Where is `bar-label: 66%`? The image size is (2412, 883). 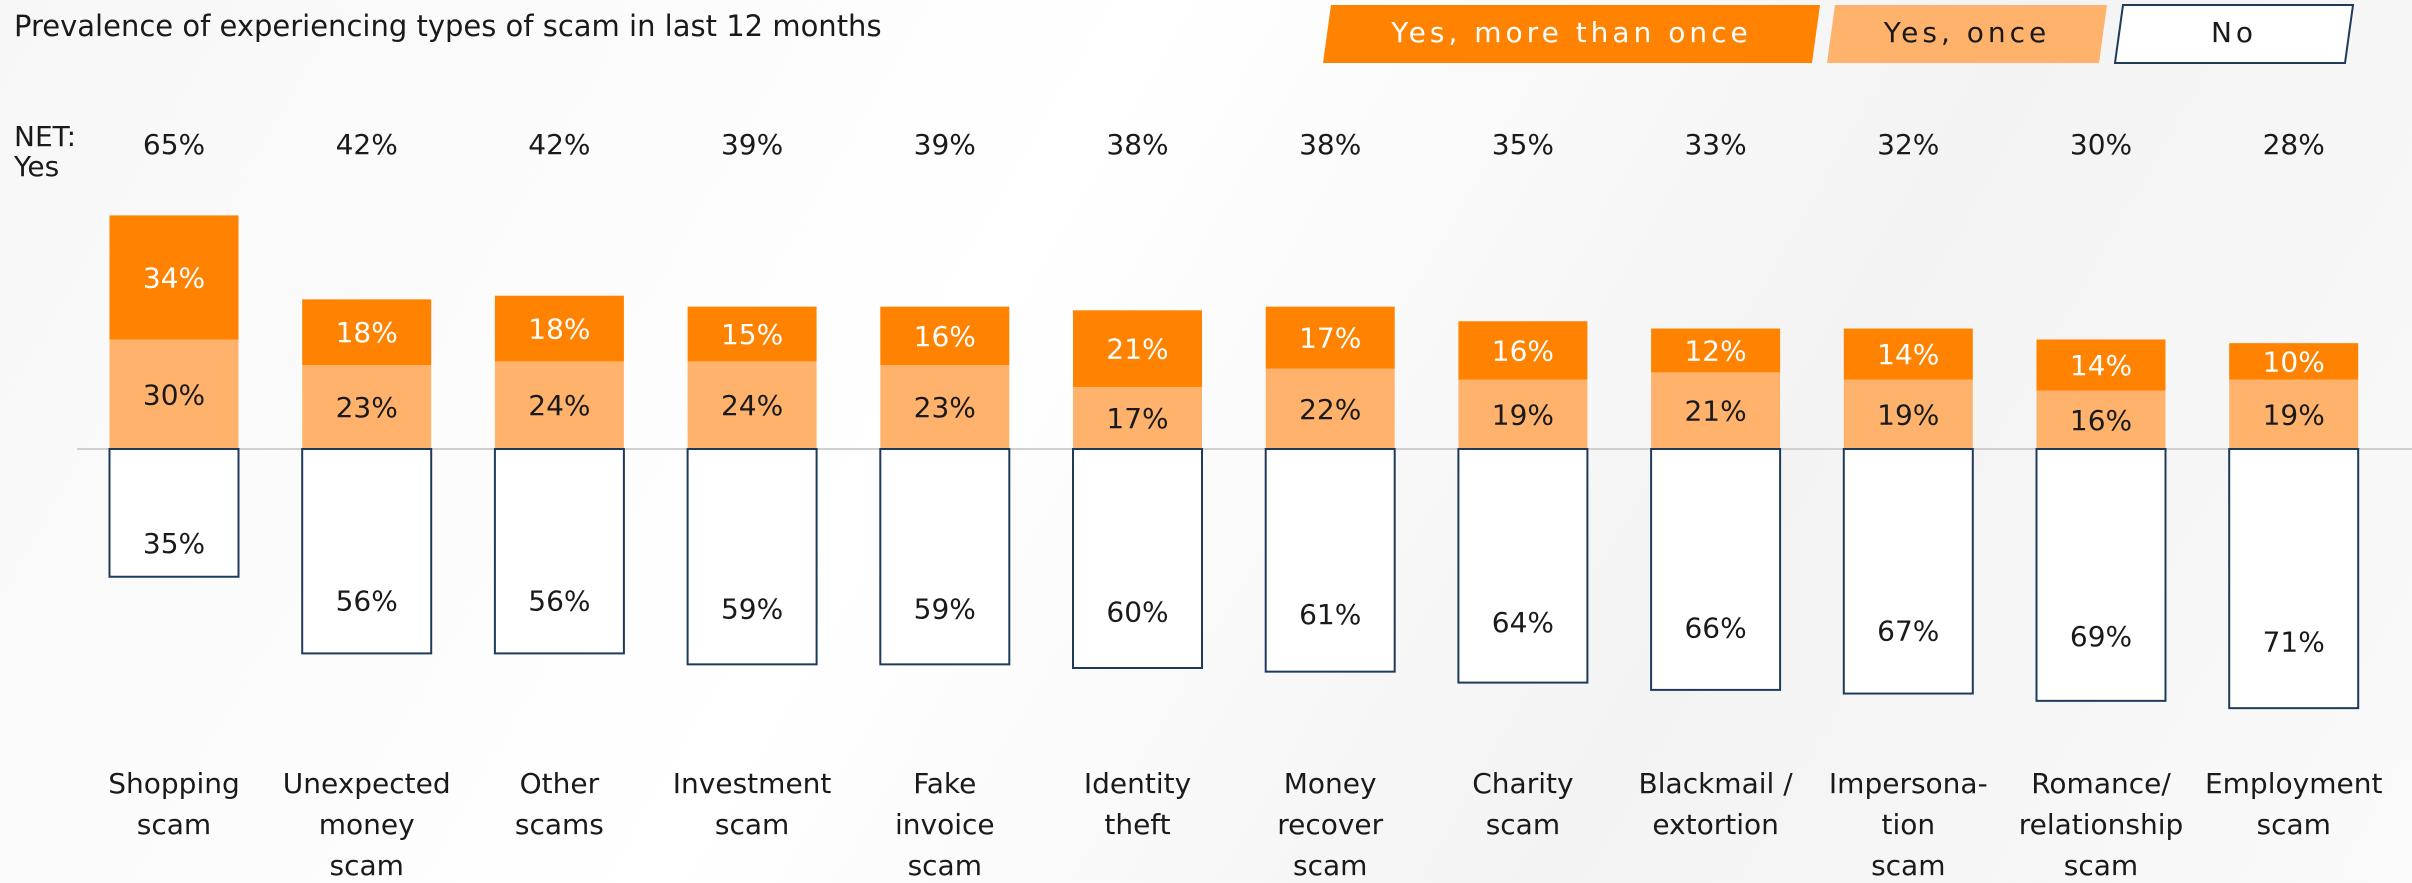 bar-label: 66% is located at coordinates (1715, 628).